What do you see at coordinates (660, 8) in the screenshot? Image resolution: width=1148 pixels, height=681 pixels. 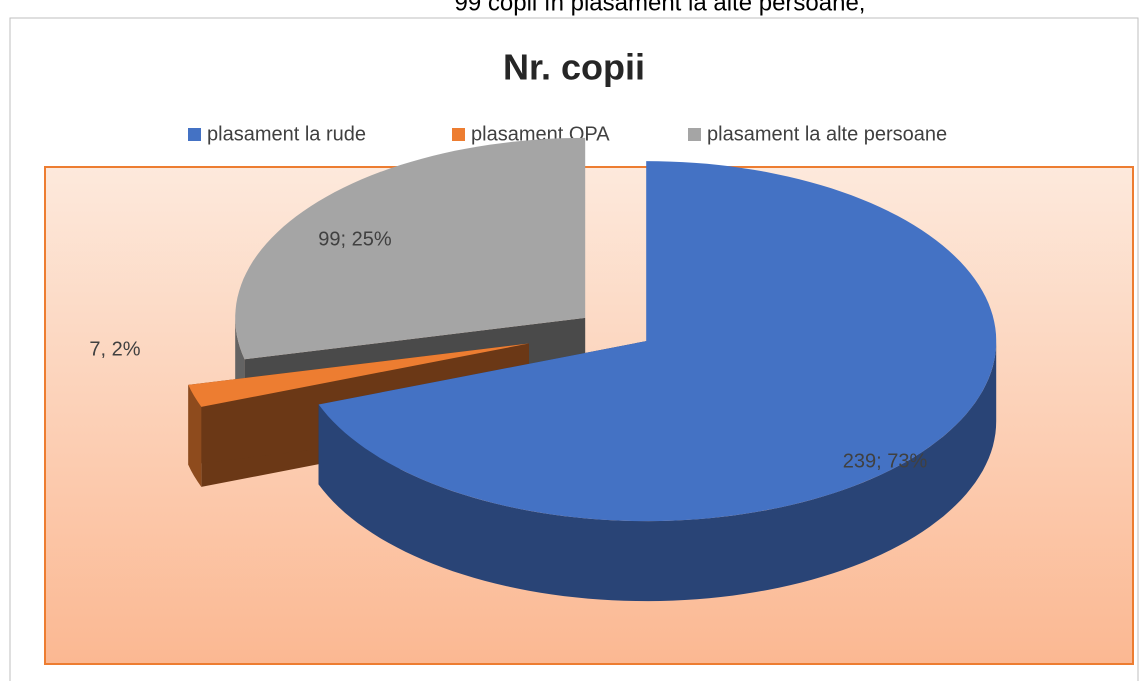 I see `page-text: 99 copii în plasament la alte persoane;` at bounding box center [660, 8].